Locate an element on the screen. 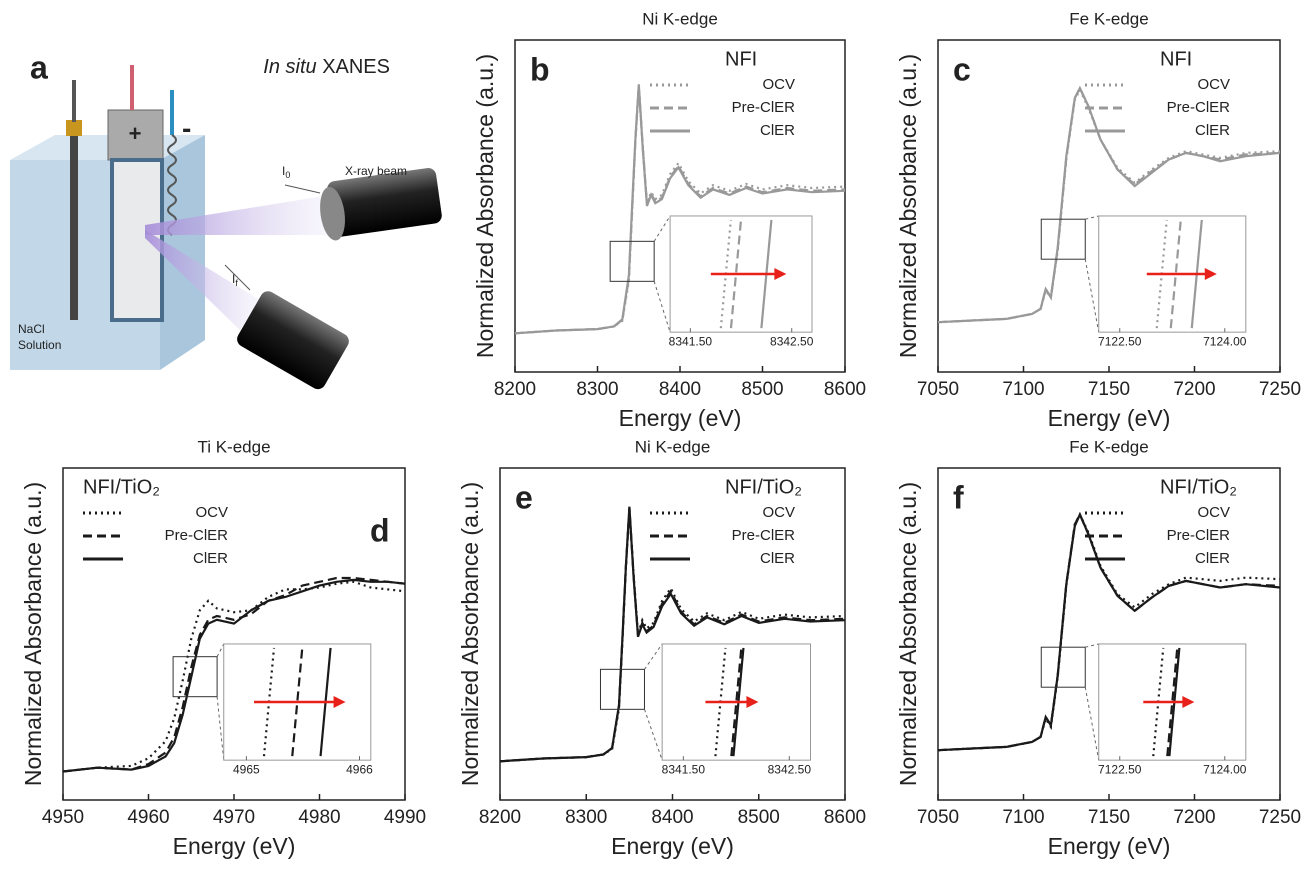  inset-tick-label: 4966 is located at coordinates (359, 769).